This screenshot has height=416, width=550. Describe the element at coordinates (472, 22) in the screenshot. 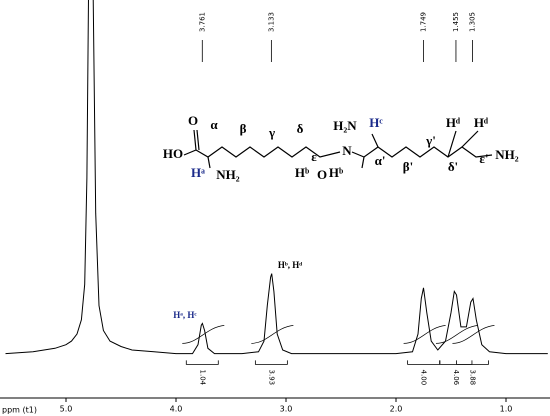

I see `peak-pick-label: 1.305` at that location.